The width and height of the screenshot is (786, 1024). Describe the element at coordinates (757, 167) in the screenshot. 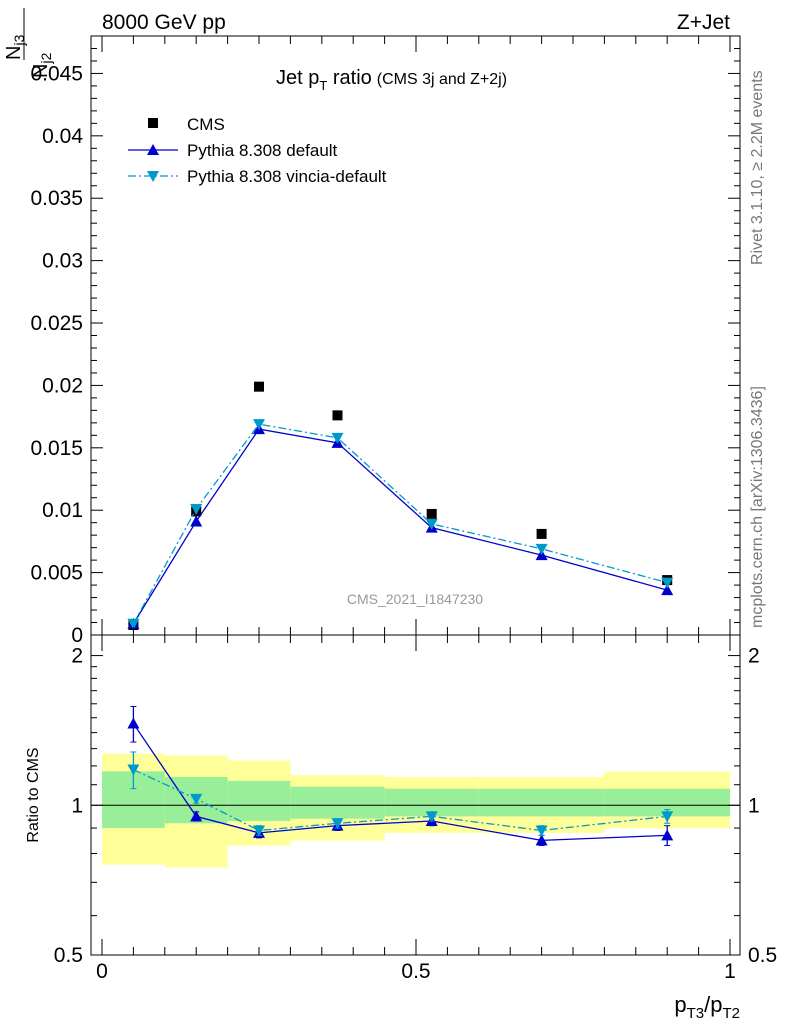

I see `rivet-label: Rivet 3.1.10, ≥ 2.2M events` at that location.